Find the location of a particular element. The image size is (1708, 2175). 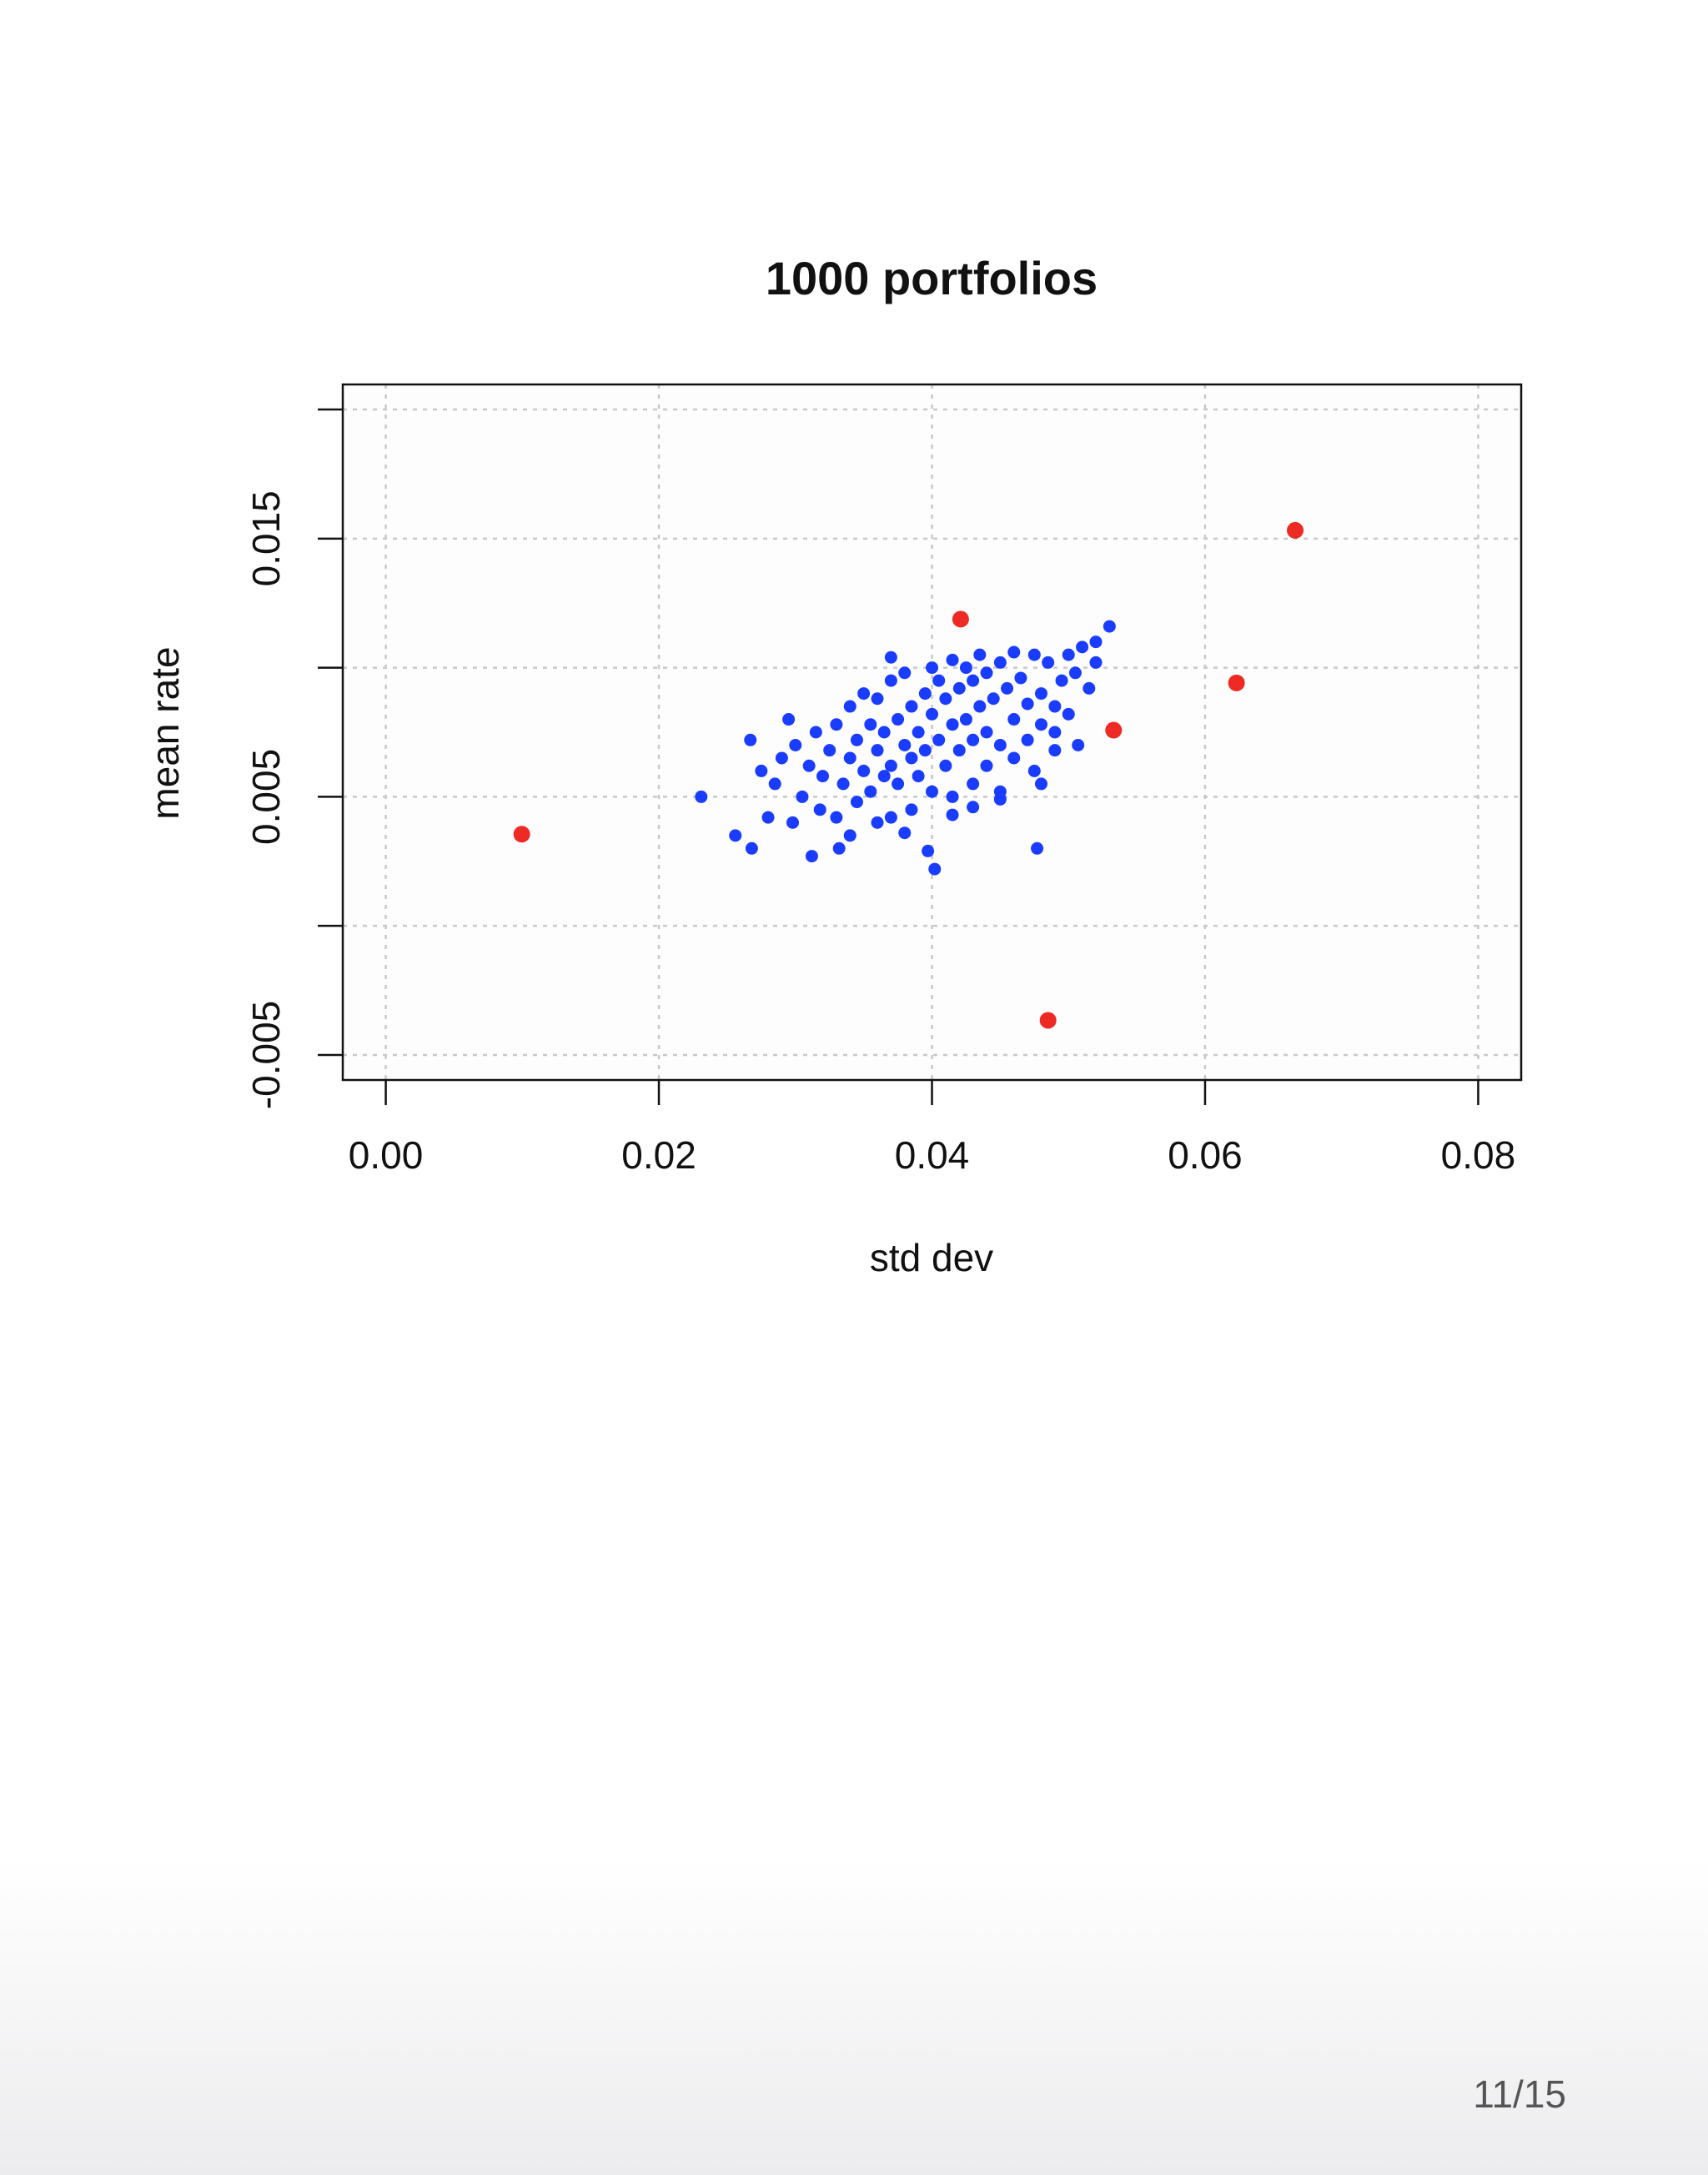

y-tick-label: -0.005 is located at coordinates (266, 1055).